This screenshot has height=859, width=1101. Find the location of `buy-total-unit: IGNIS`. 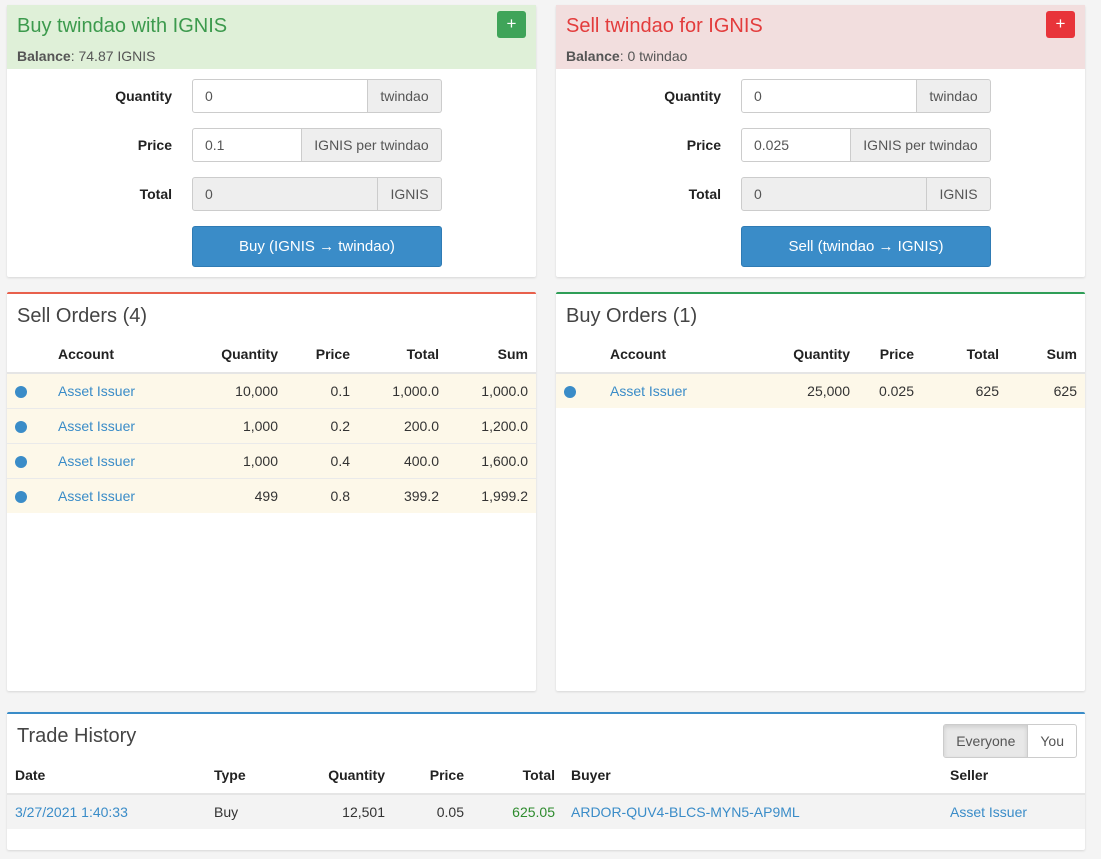

buy-total-unit: IGNIS is located at coordinates (410, 194).